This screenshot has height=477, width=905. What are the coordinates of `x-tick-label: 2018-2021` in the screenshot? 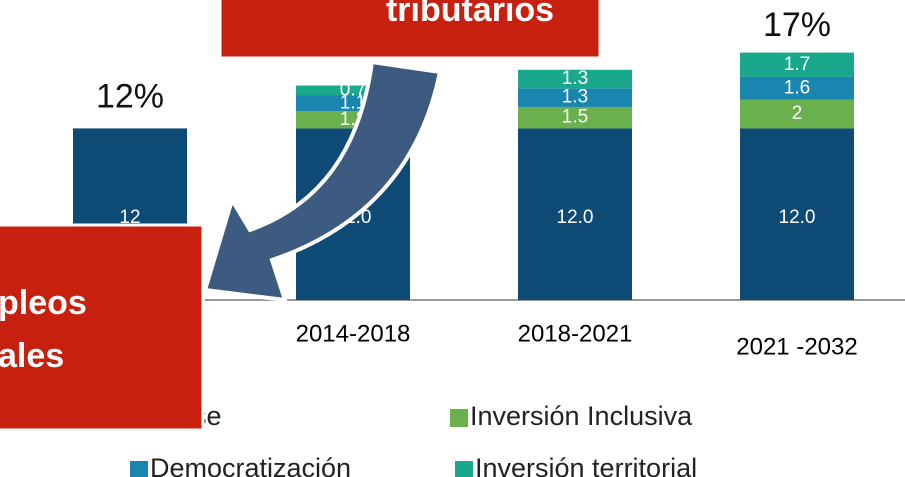 It's located at (575, 333).